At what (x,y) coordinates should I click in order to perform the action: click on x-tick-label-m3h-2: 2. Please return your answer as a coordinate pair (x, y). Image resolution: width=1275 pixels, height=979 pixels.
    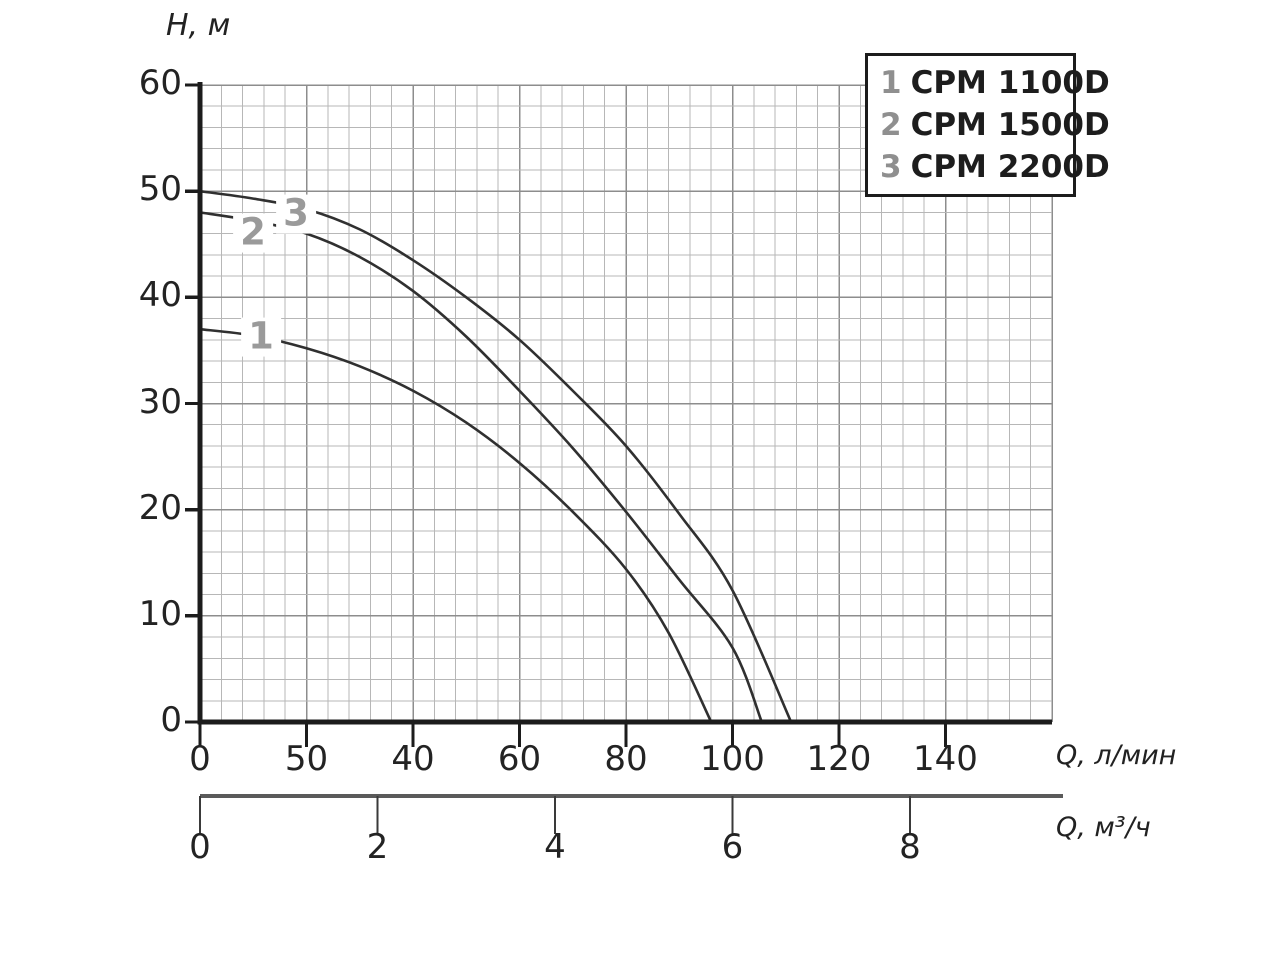
    Looking at the image, I should click on (377, 847).